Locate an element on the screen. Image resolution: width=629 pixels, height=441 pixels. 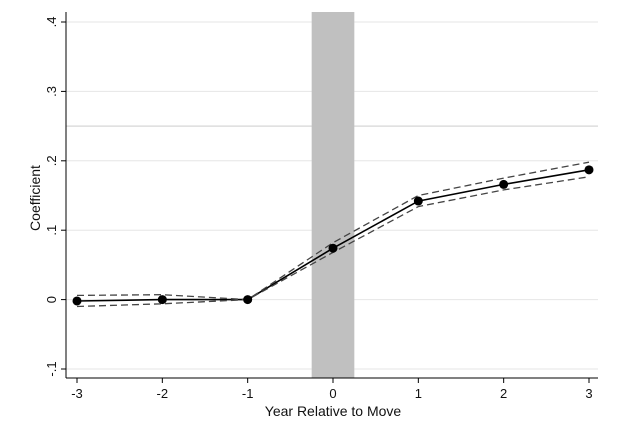
y-tick-label: .2 is located at coordinates (51, 160).